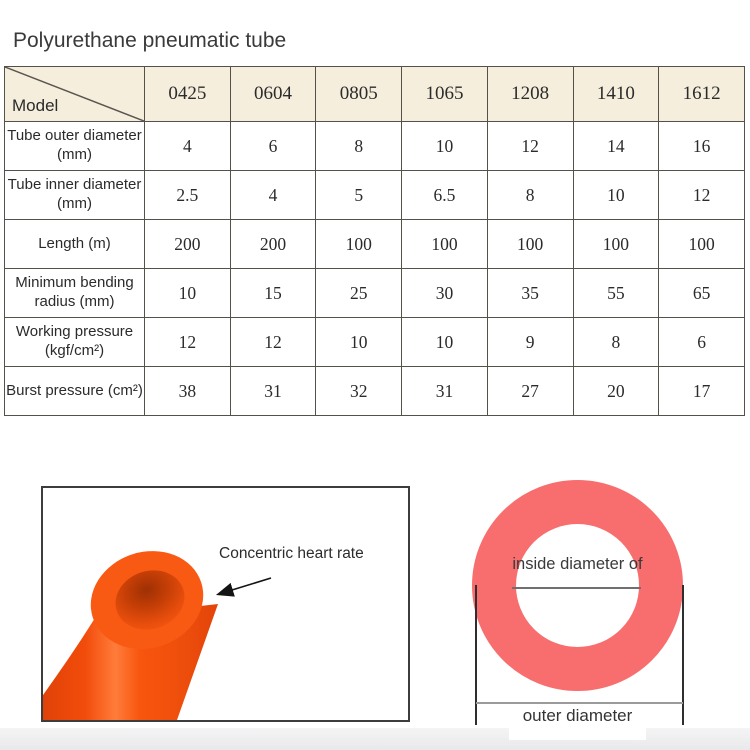  I want to click on model-corner-label: Model, so click(35, 105).